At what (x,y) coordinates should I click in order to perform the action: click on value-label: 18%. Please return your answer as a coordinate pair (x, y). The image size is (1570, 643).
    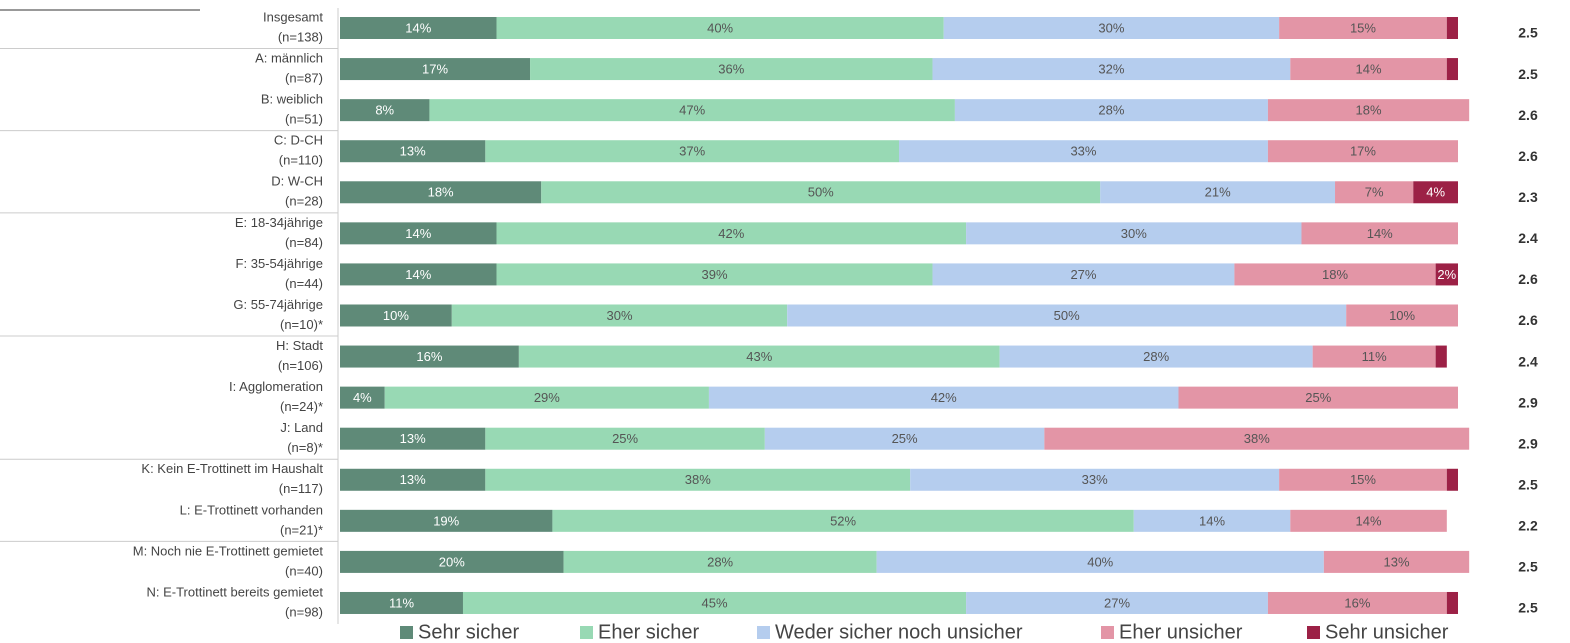
    Looking at the image, I should click on (1335, 274).